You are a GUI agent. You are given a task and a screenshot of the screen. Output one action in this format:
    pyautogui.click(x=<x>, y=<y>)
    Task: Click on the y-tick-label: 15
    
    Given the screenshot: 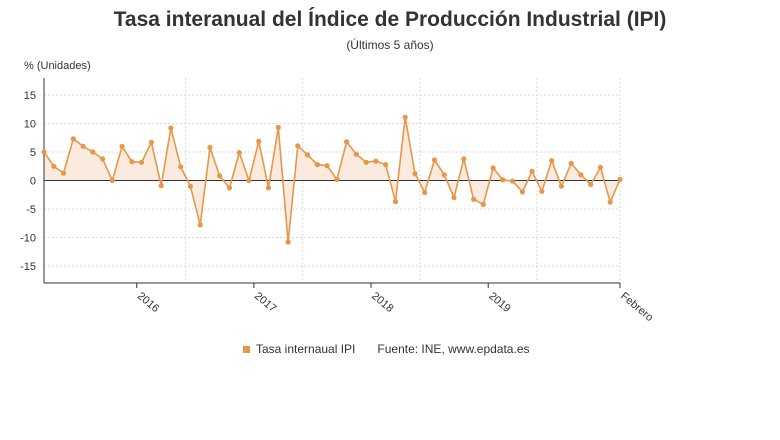 What is the action you would take?
    pyautogui.click(x=30, y=96)
    